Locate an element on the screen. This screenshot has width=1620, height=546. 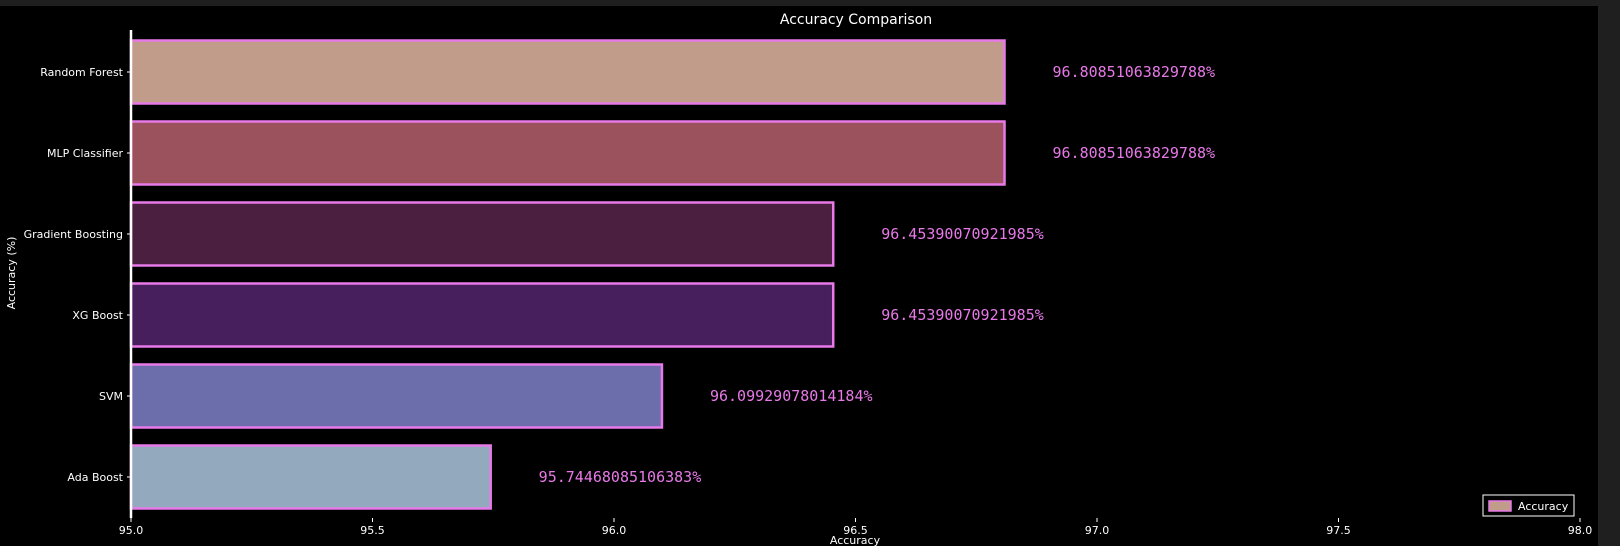
x-tick-label: 96.0 is located at coordinates (614, 530).